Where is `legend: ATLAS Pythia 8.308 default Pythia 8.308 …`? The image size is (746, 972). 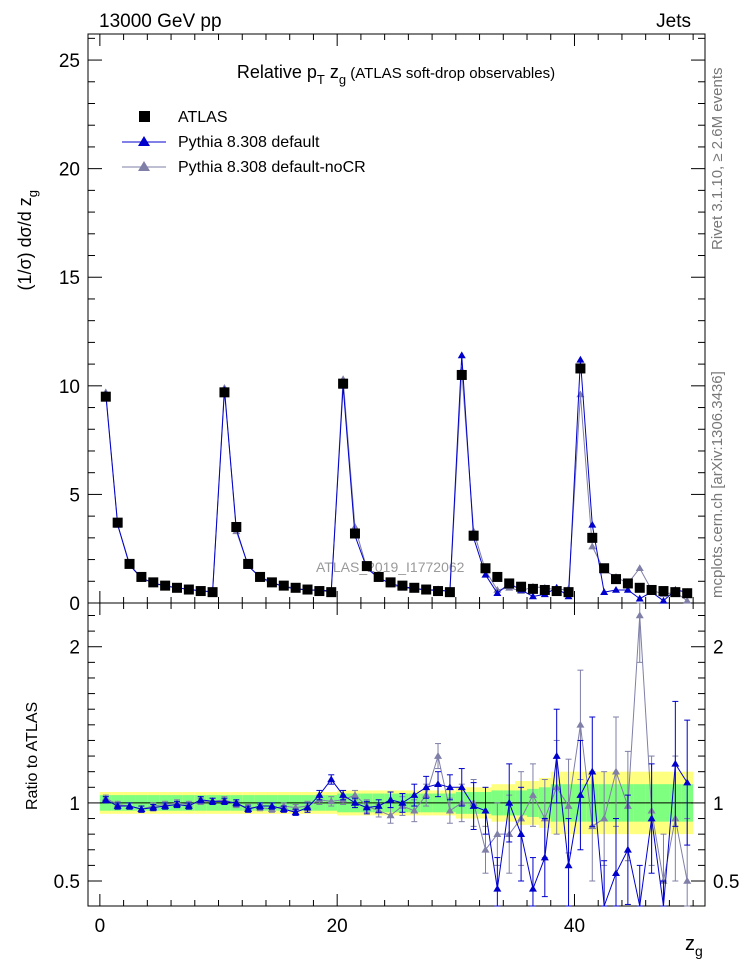 legend: ATLAS Pythia 8.308 default Pythia 8.308 … is located at coordinates (244, 142).